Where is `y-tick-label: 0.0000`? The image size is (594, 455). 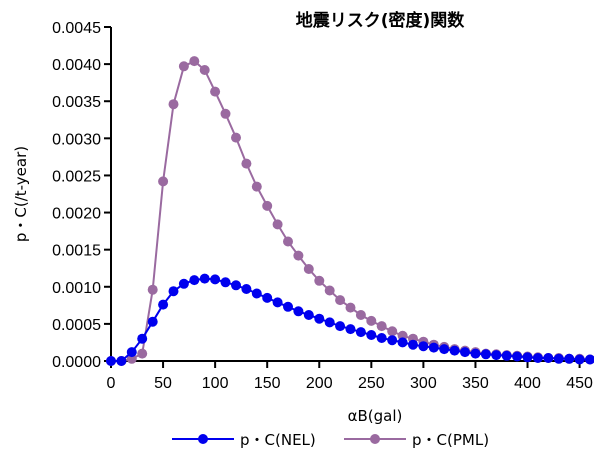 y-tick-label: 0.0000 is located at coordinates (76, 362).